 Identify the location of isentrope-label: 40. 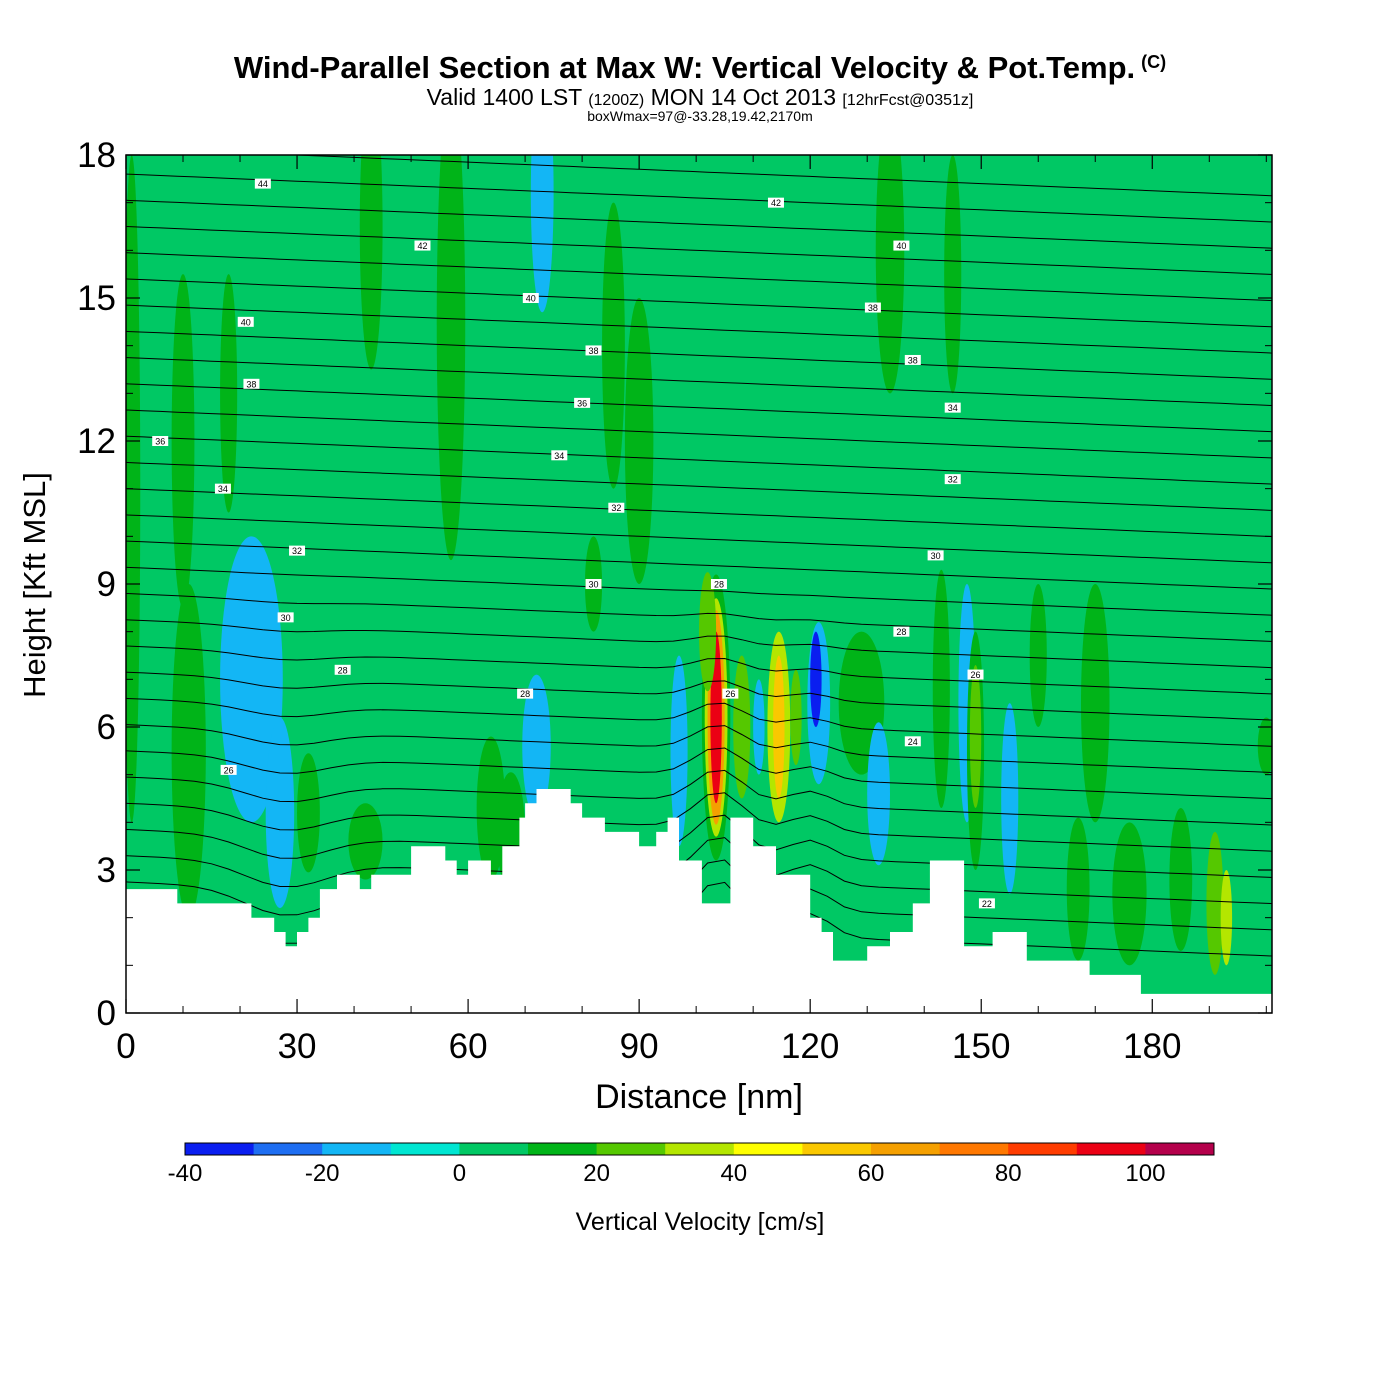
(530, 298).